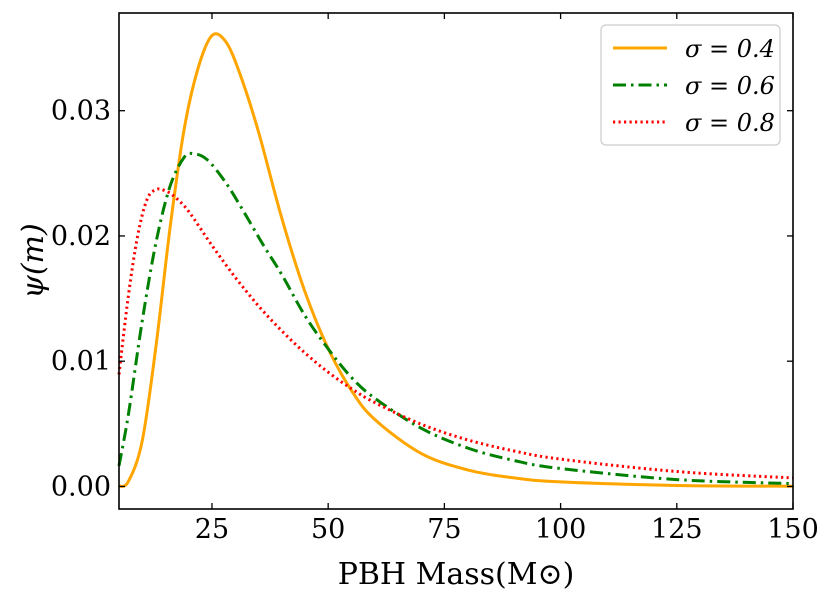  Describe the element at coordinates (81, 111) in the screenshot. I see `y-tick-label: 0.03` at that location.